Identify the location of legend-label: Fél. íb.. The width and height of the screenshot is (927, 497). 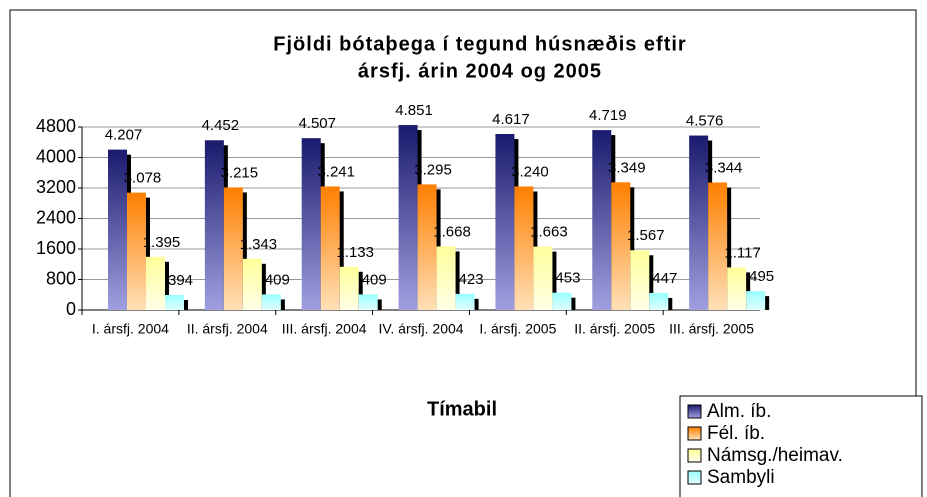
(736, 433).